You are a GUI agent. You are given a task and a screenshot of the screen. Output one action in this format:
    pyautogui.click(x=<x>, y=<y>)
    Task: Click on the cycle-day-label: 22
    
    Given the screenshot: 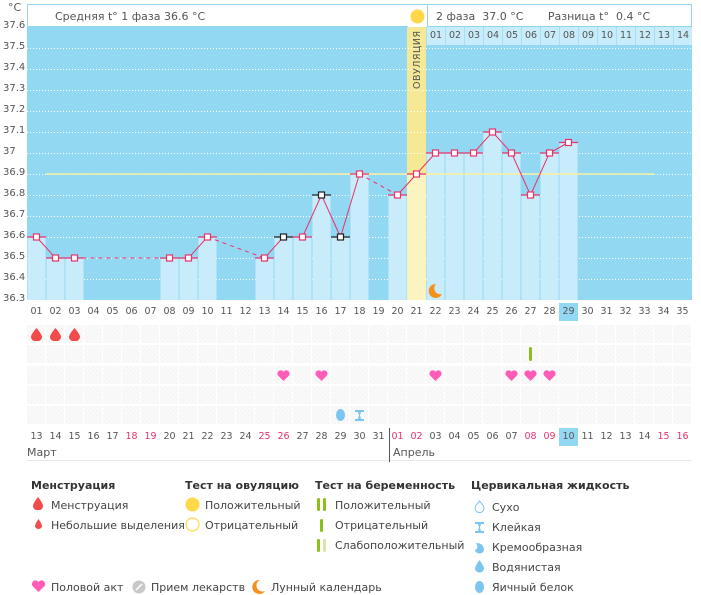 What is the action you would take?
    pyautogui.click(x=435, y=311)
    